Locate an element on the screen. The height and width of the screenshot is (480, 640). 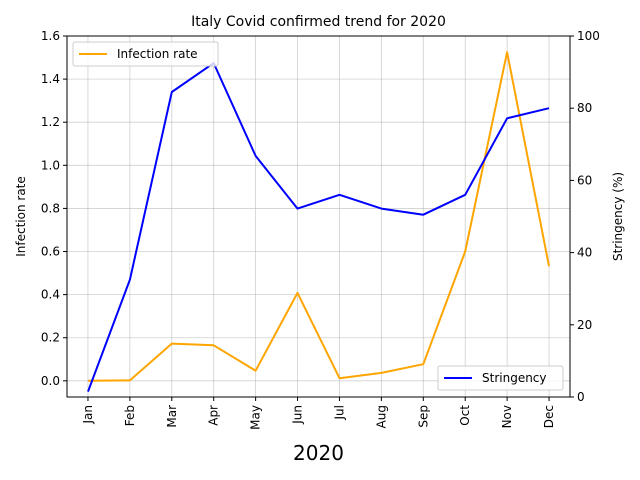
x-tick-label: Aug is located at coordinates (381, 416).